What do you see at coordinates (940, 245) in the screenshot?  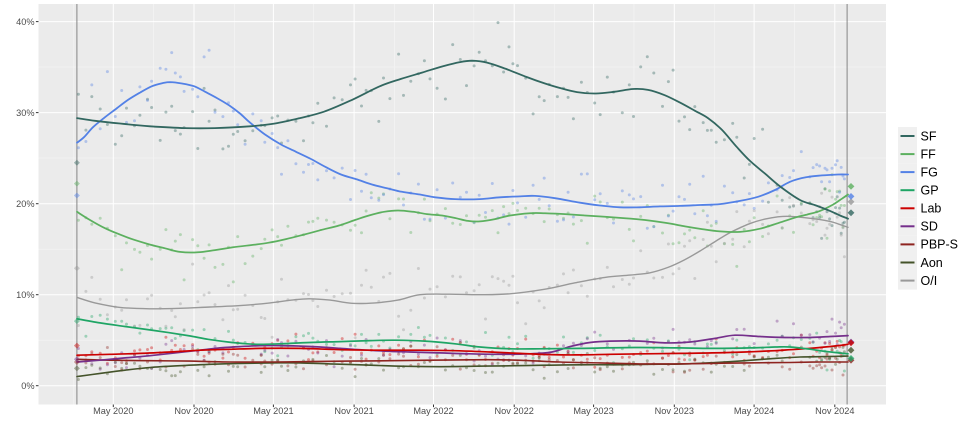 I see `svg-text: PBP-S` at bounding box center [940, 245].